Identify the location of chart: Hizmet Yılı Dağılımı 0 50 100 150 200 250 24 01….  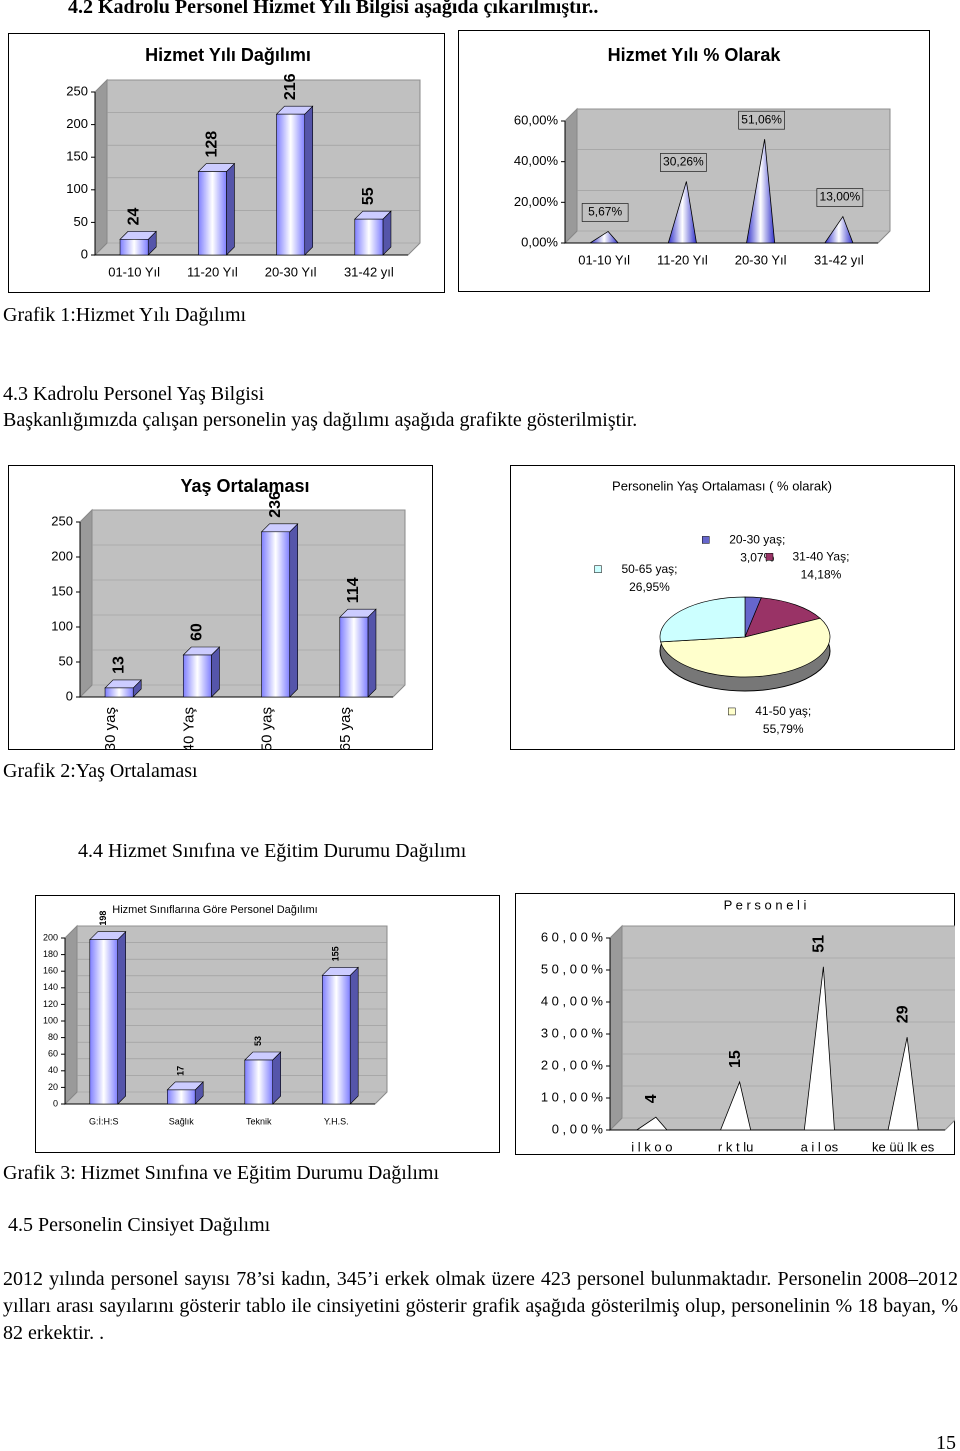
(226, 163).